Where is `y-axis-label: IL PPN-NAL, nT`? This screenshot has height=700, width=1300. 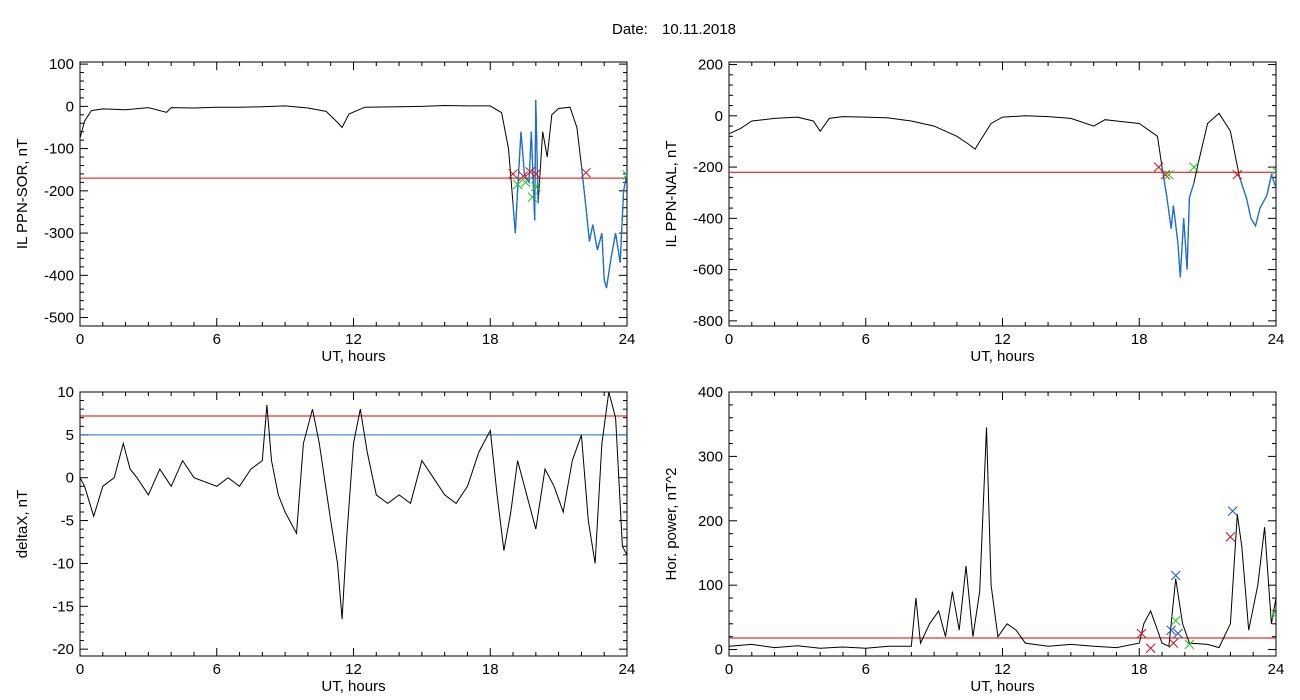 y-axis-label: IL PPN-NAL, nT is located at coordinates (671, 194).